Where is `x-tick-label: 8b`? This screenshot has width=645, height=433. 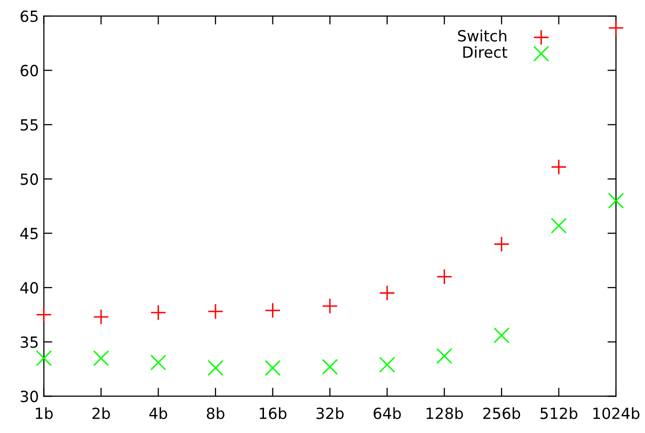
x-tick-label: 8b is located at coordinates (215, 413).